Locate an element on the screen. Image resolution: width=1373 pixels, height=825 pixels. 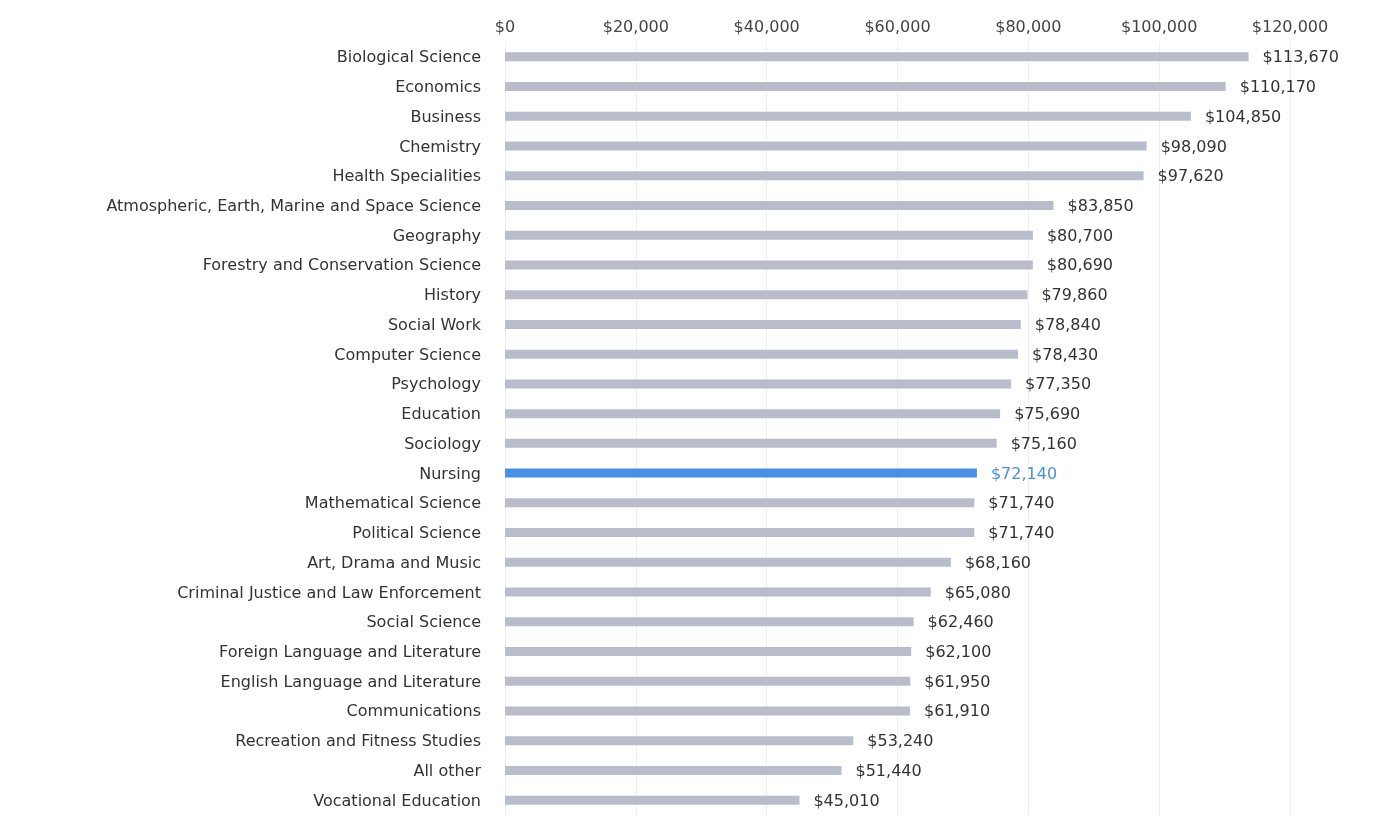
data-label: $72,140 is located at coordinates (1024, 473).